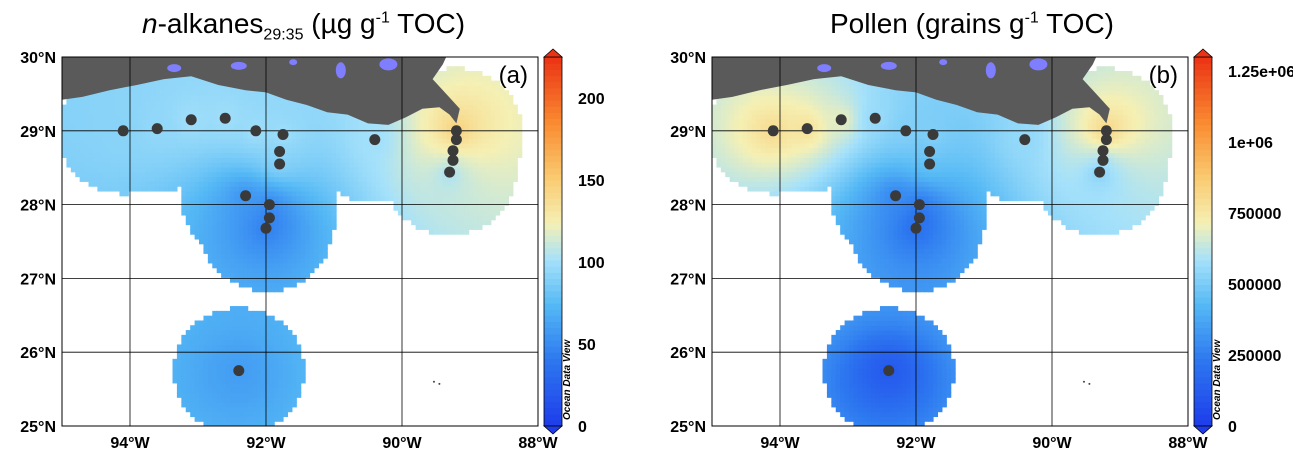  What do you see at coordinates (553, 300) in the screenshot?
I see `colorbar-segment` at bounding box center [553, 300].